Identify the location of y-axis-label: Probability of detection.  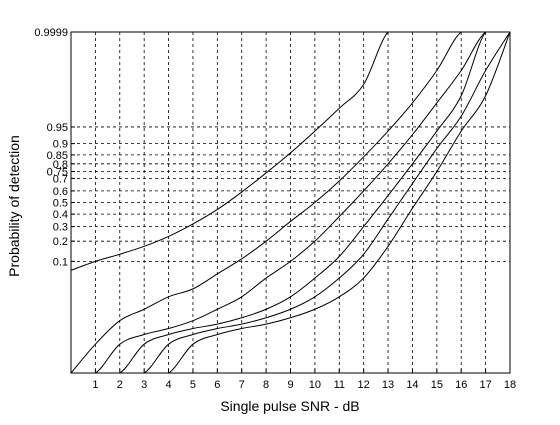
(14, 206).